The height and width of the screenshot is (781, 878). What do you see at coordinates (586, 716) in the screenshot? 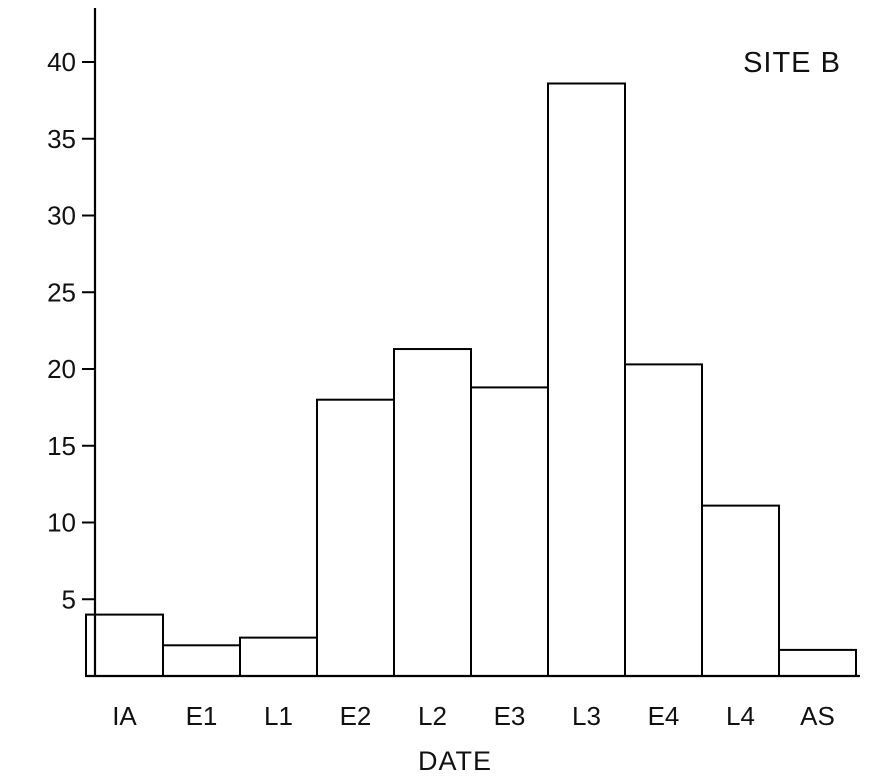
I see `x-tick-label: L3` at bounding box center [586, 716].